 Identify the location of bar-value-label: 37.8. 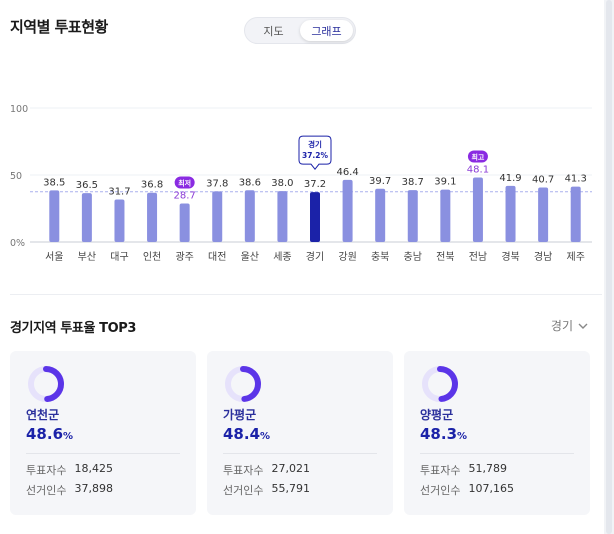
(217, 183).